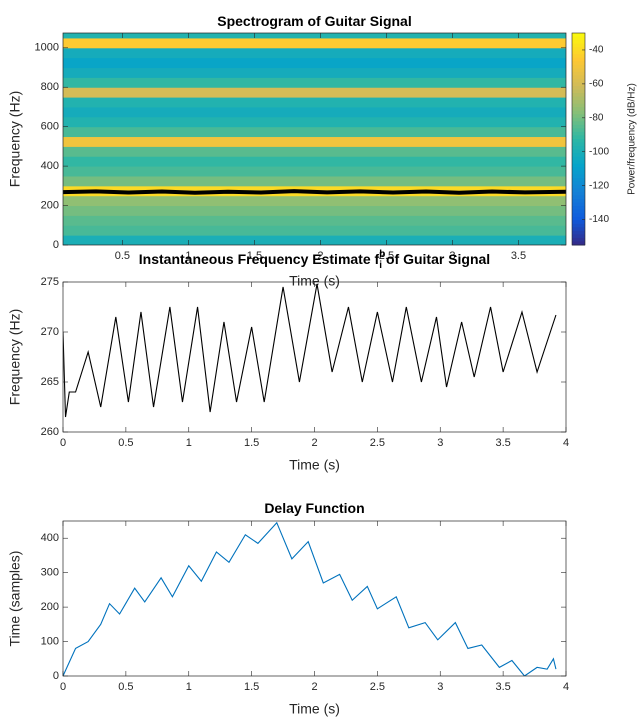 The image size is (641, 720). What do you see at coordinates (377, 259) in the screenshot?
I see `title-symbol: f` at bounding box center [377, 259].